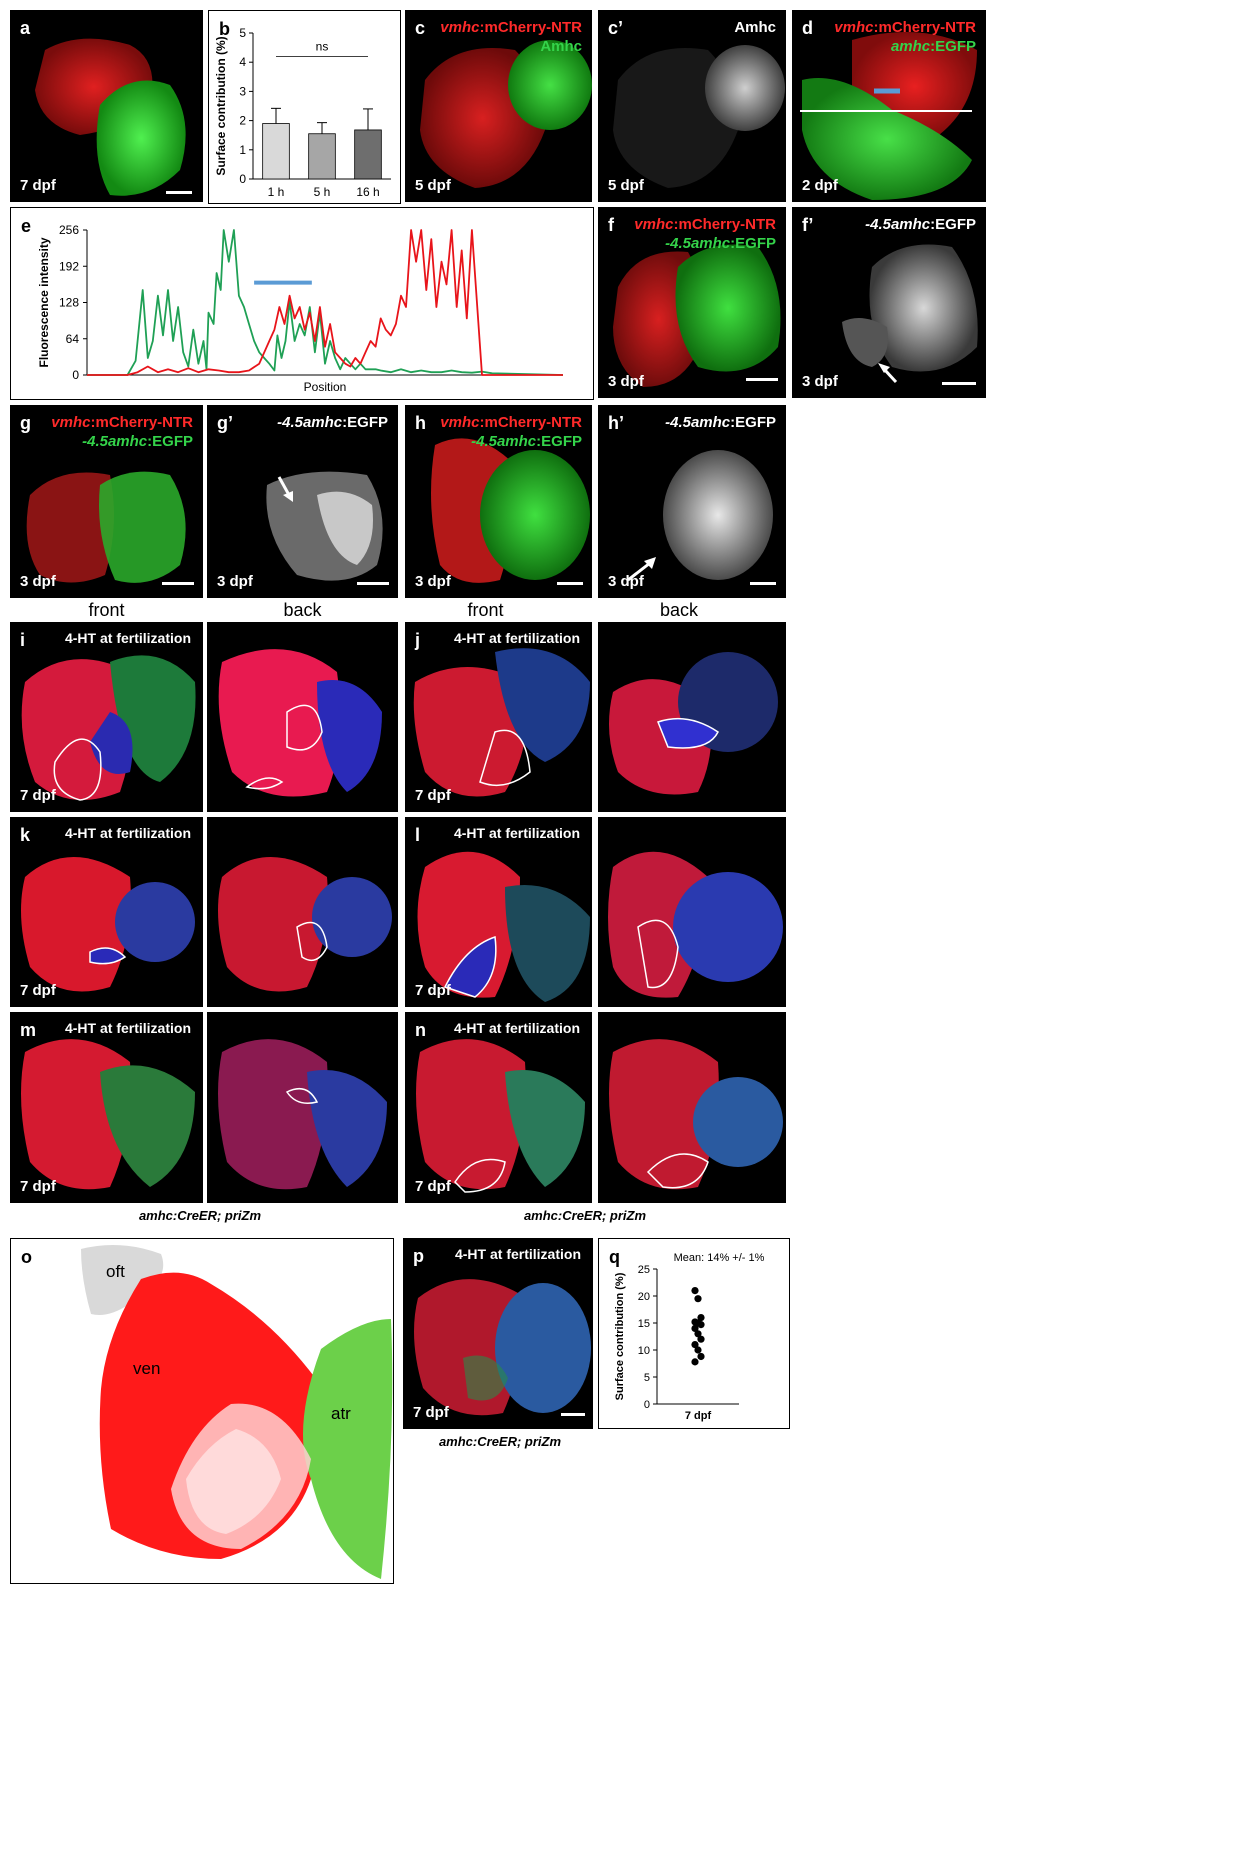  What do you see at coordinates (242, 121) in the screenshot?
I see `y-tick-label: 2` at bounding box center [242, 121].